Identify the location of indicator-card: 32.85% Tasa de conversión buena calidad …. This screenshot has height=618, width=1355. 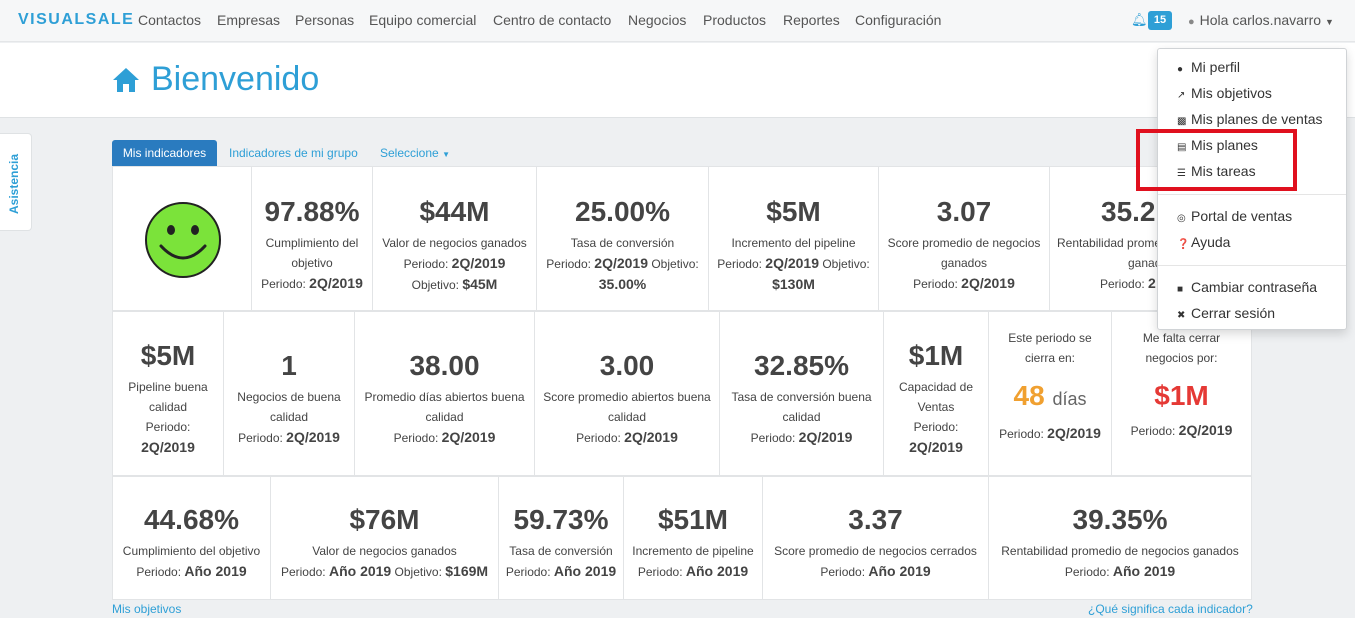
(801, 393).